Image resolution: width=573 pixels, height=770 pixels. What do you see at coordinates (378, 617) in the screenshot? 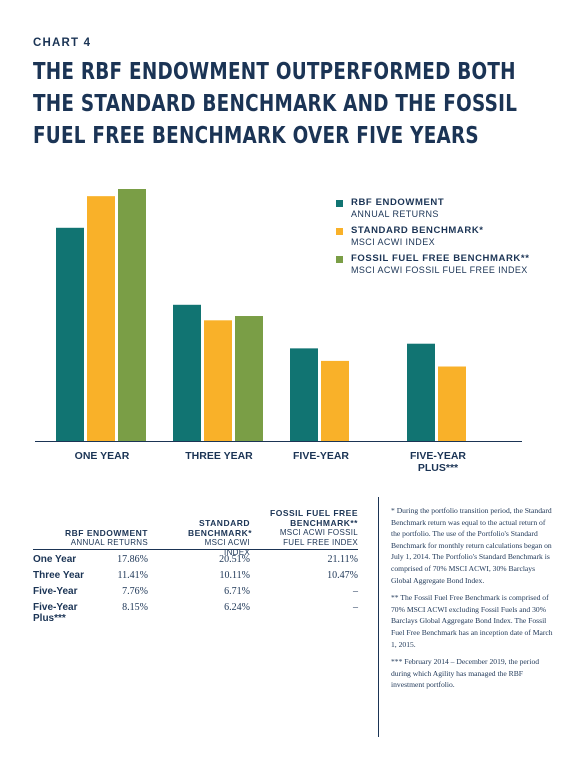
I see `notes-divider` at bounding box center [378, 617].